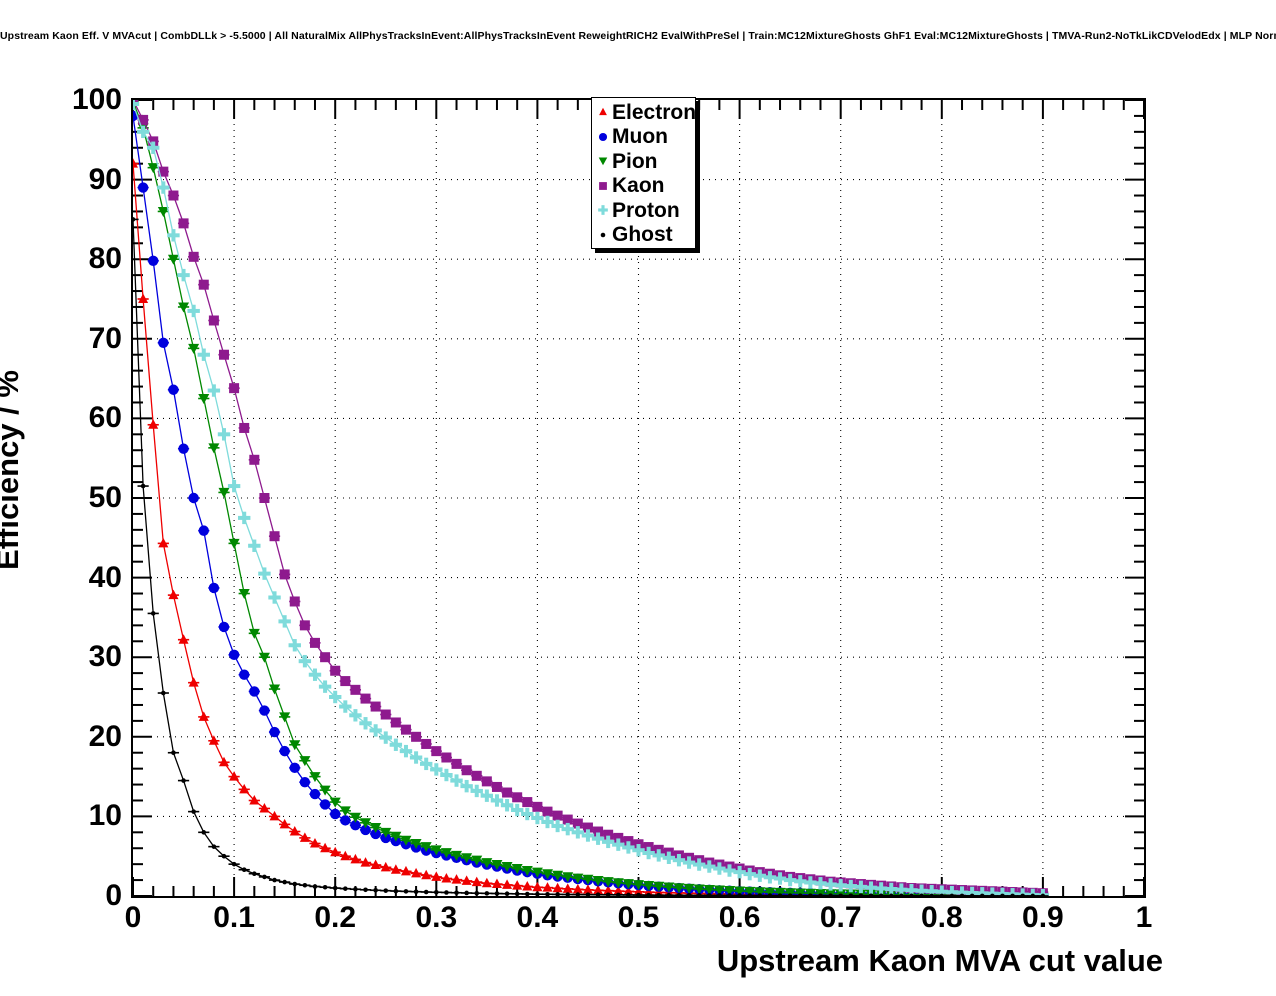  Describe the element at coordinates (644, 210) in the screenshot. I see `legend-entry-proton: Proton` at that location.